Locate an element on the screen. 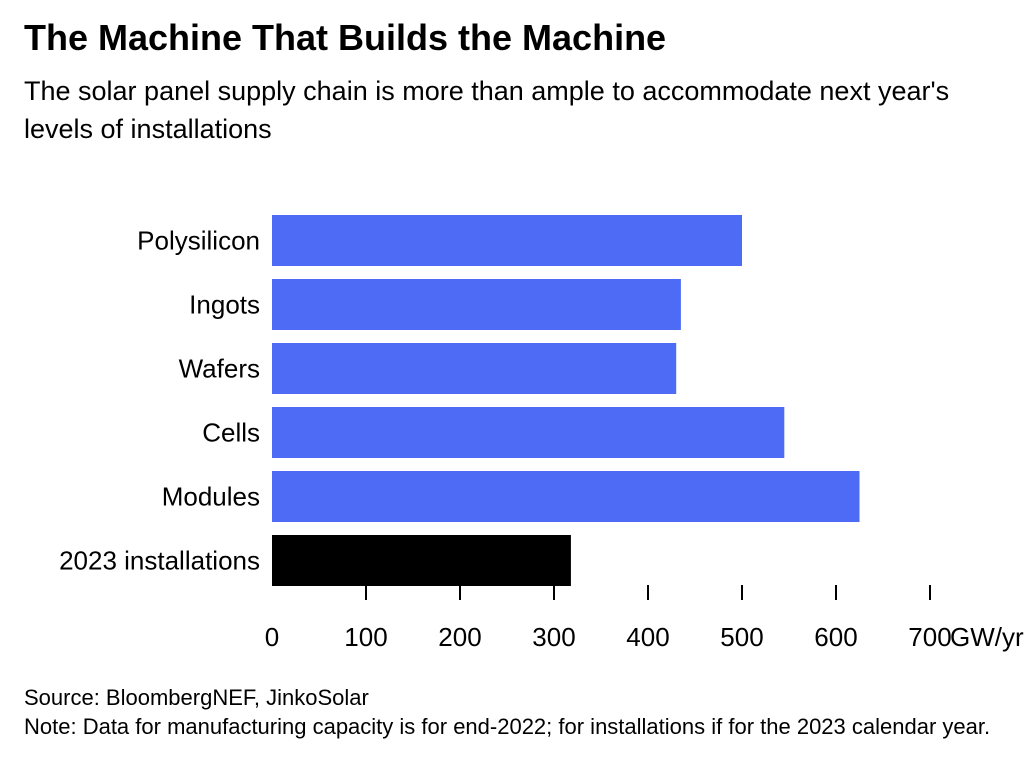 The image size is (1024, 776). bar-wafers is located at coordinates (474, 368).